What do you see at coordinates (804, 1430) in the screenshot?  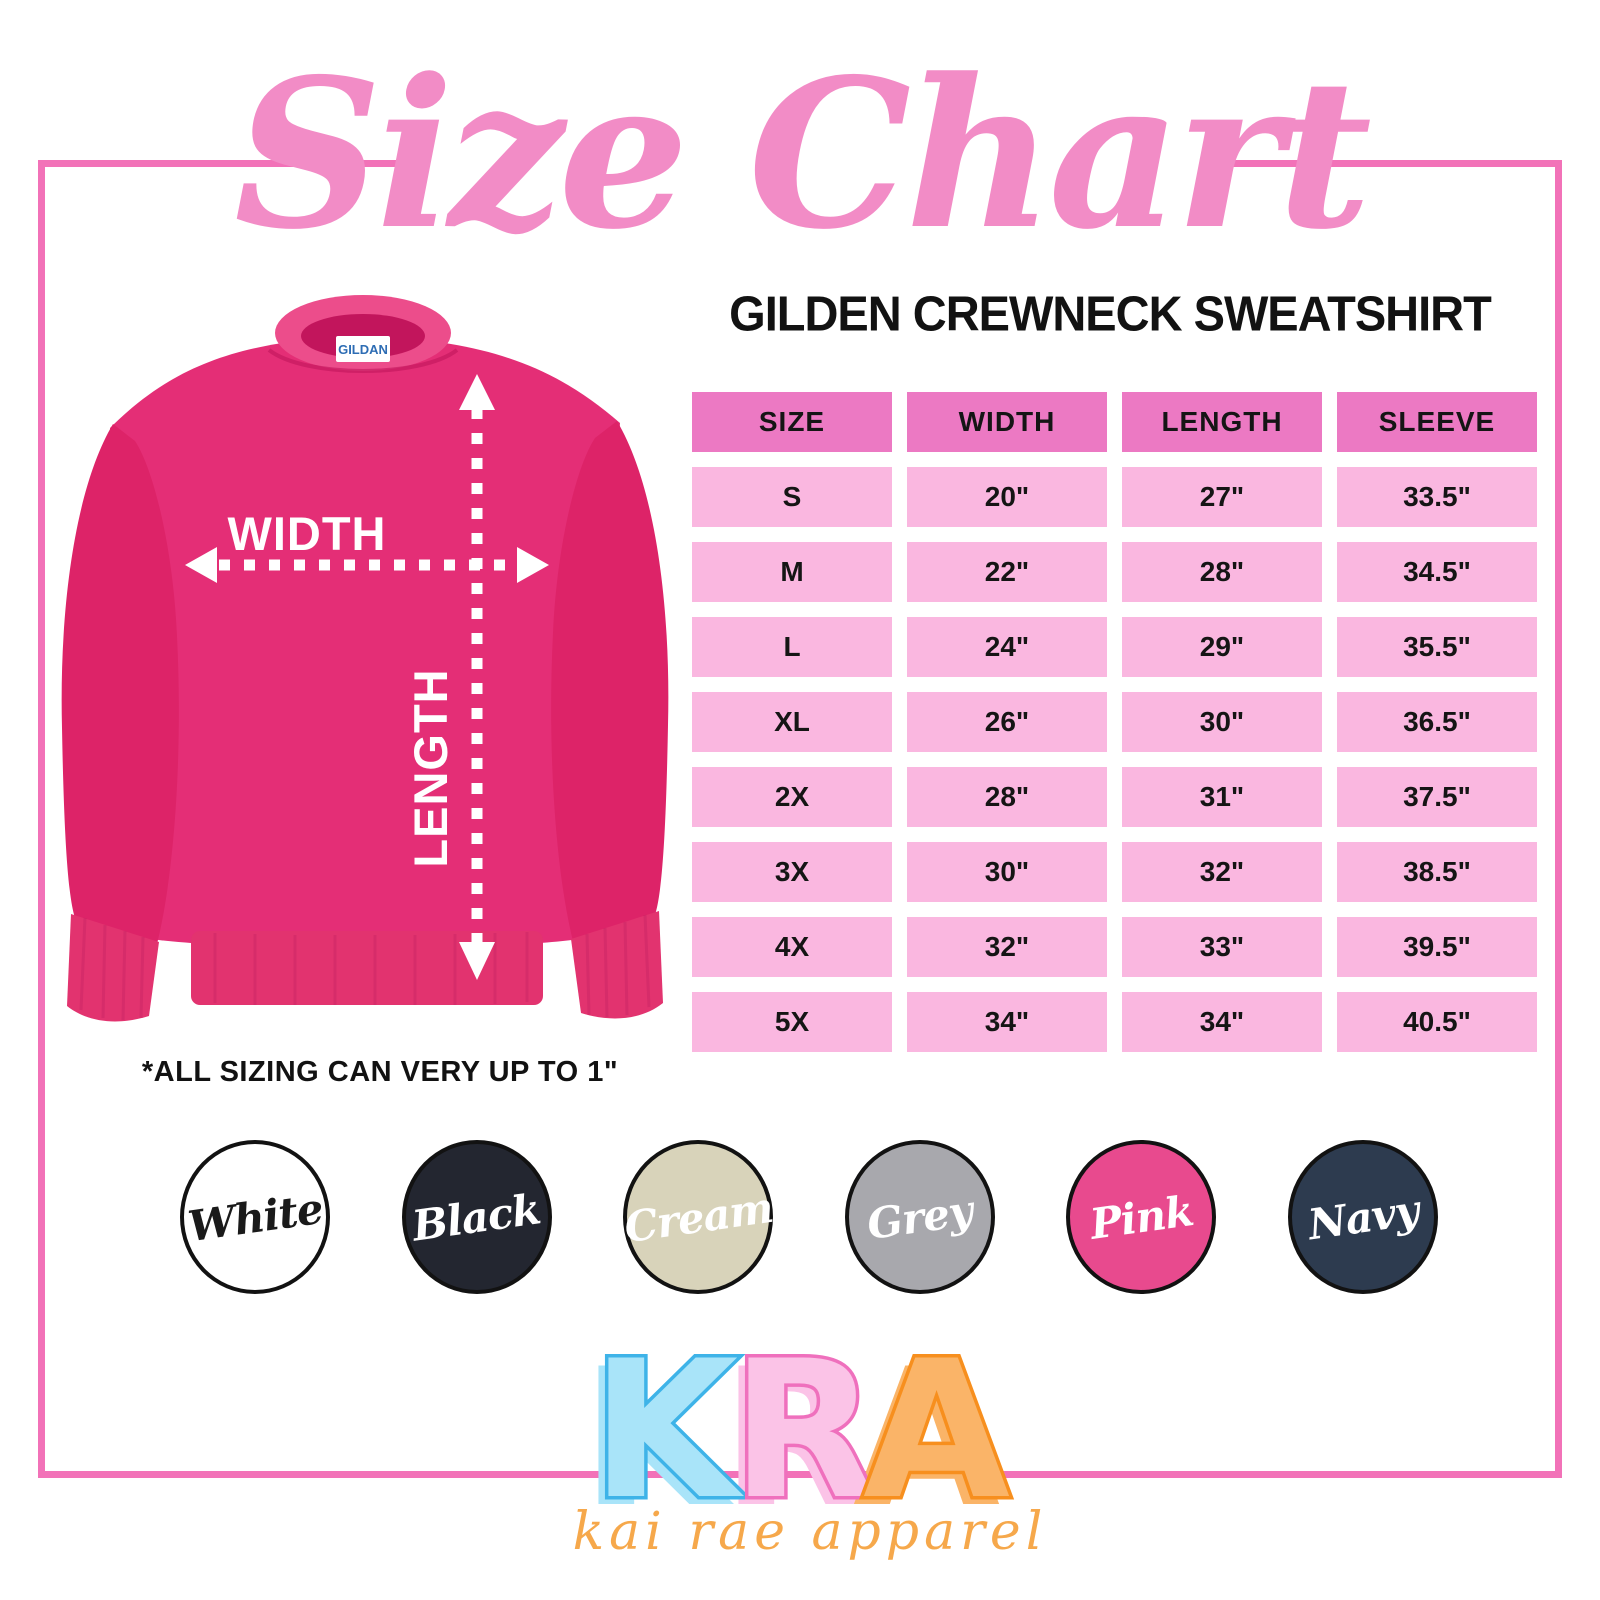 I see `logo-letter-r: R` at bounding box center [804, 1430].